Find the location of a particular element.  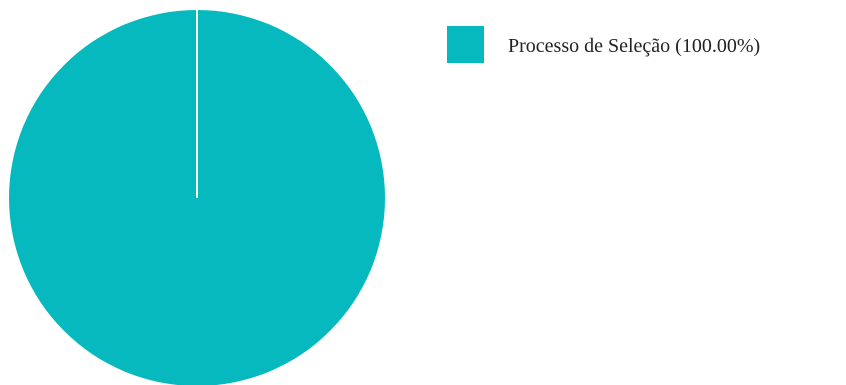

legend-label: Processo de Seleção (100.00%) is located at coordinates (634, 46).